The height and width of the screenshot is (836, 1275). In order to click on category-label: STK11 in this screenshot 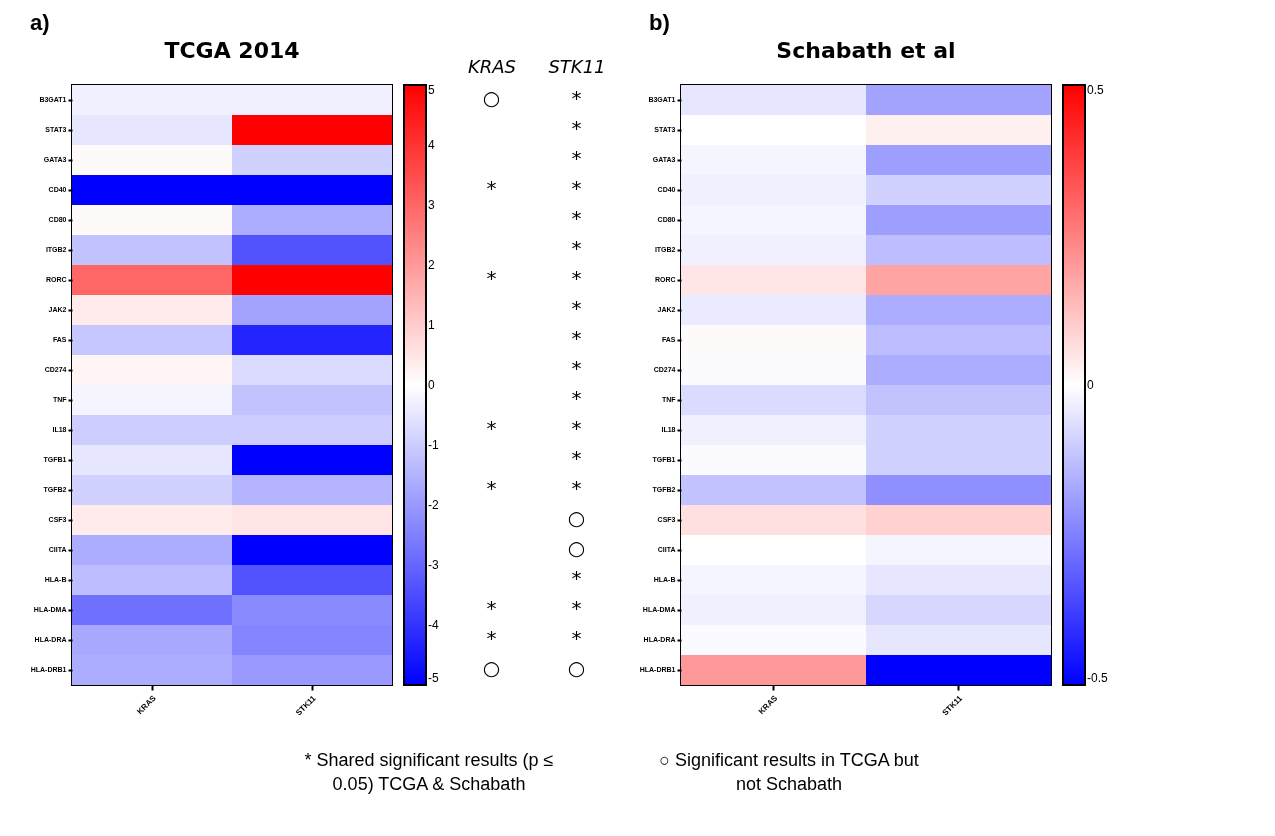, I will do `click(577, 66)`.